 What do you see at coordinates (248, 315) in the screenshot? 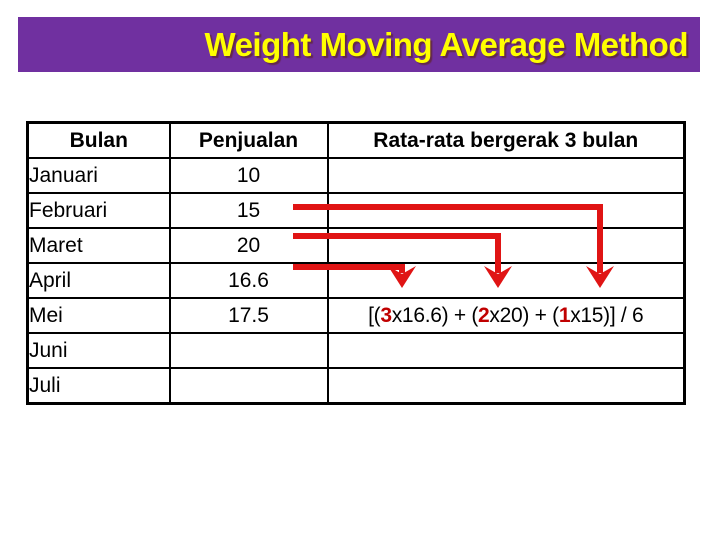
I see `value-cell-highlighted: 17.5` at bounding box center [248, 315].